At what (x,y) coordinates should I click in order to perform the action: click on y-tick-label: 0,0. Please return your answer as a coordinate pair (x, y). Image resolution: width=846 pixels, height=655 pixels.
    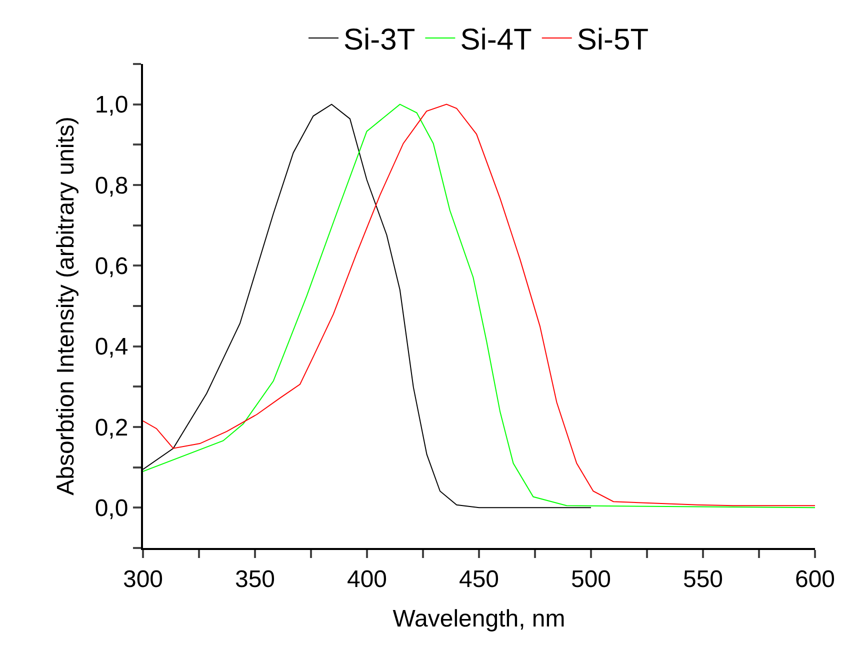
    Looking at the image, I should click on (111, 508).